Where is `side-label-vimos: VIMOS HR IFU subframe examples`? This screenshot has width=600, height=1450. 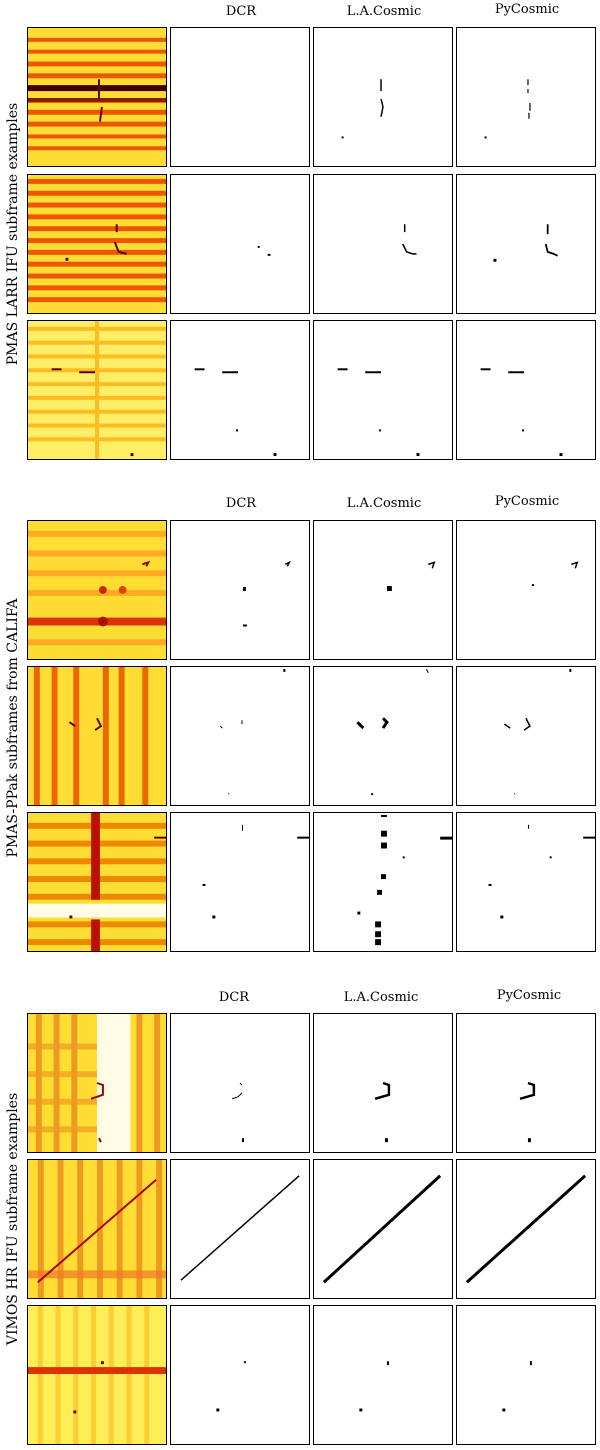 side-label-vimos: VIMOS HR IFU subframe examples is located at coordinates (13, 1219).